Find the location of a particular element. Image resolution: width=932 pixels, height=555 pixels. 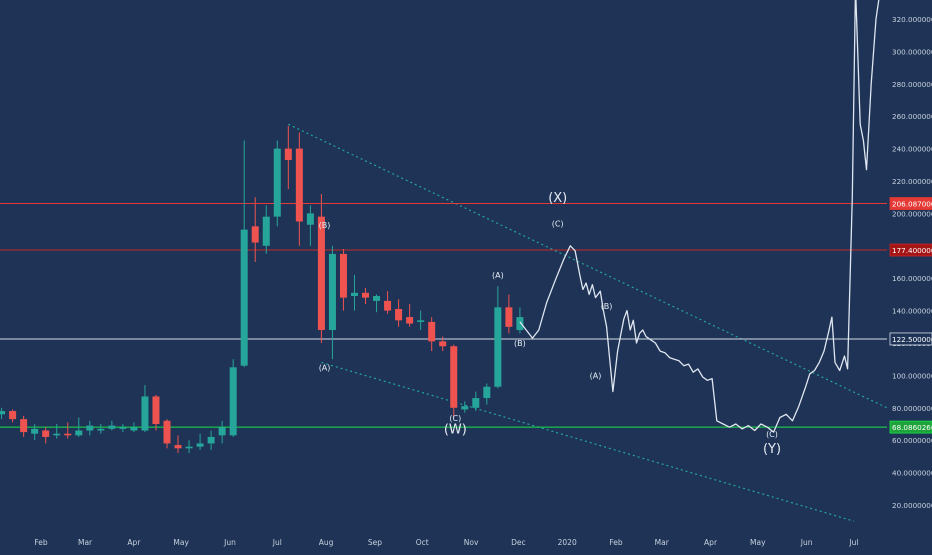

x-tick-9: Nov is located at coordinates (471, 542).